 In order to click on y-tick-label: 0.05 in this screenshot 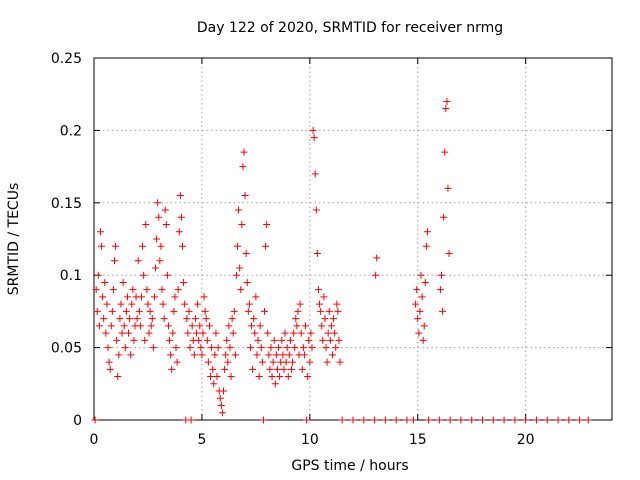, I will do `click(66, 349)`.